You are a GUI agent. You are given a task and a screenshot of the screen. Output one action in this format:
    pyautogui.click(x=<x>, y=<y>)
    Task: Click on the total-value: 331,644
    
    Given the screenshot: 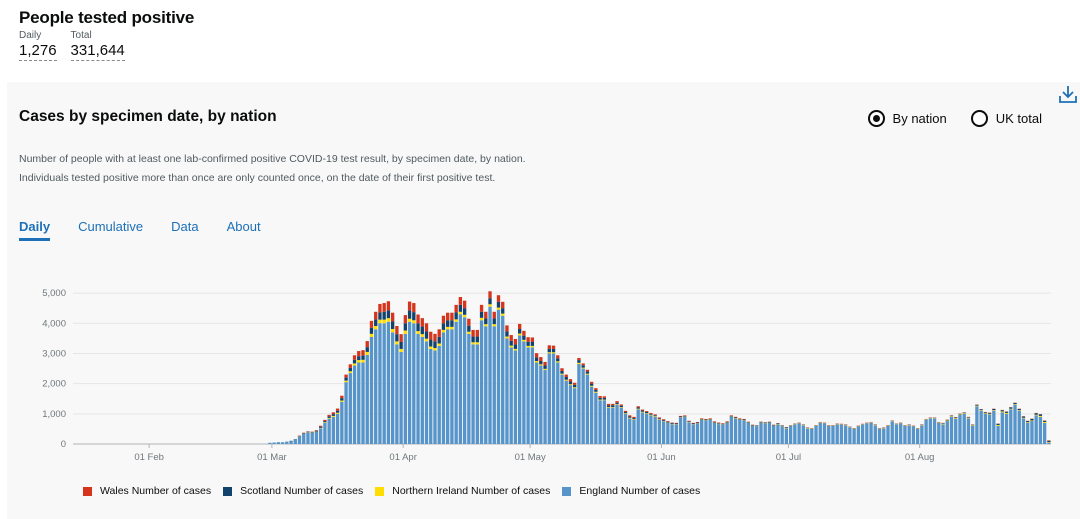 What is the action you would take?
    pyautogui.click(x=97, y=51)
    